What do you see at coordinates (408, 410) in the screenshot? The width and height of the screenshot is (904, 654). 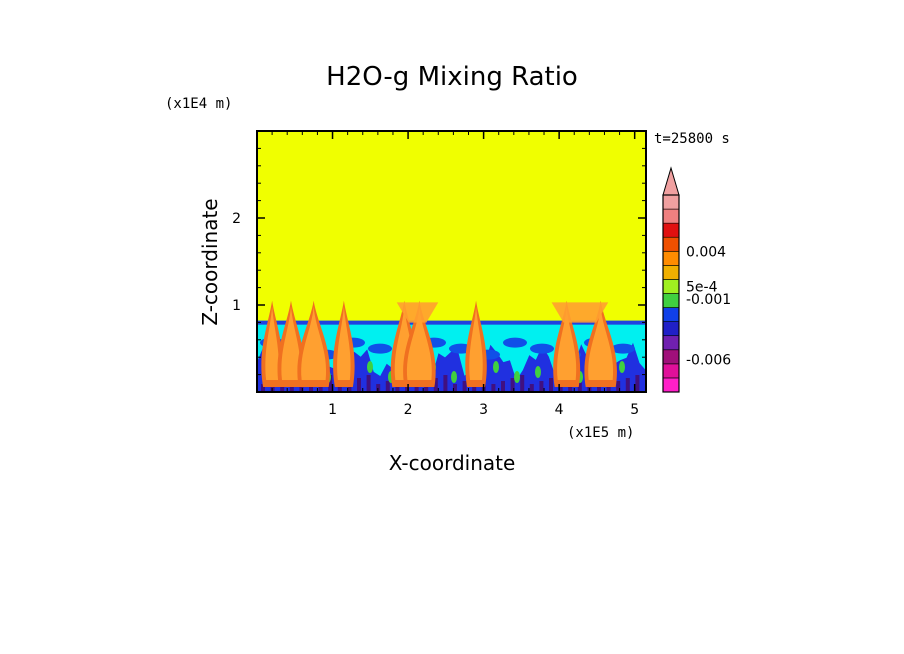 I see `x-tick-label: 2` at bounding box center [408, 410].